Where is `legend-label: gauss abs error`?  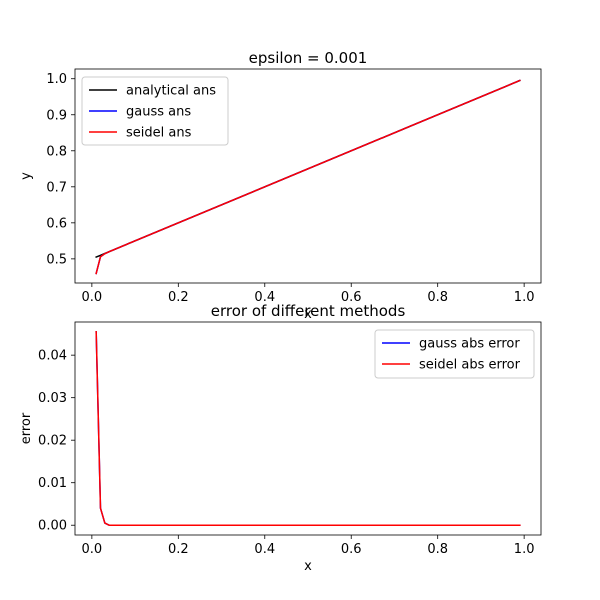 legend-label: gauss abs error is located at coordinates (469, 344).